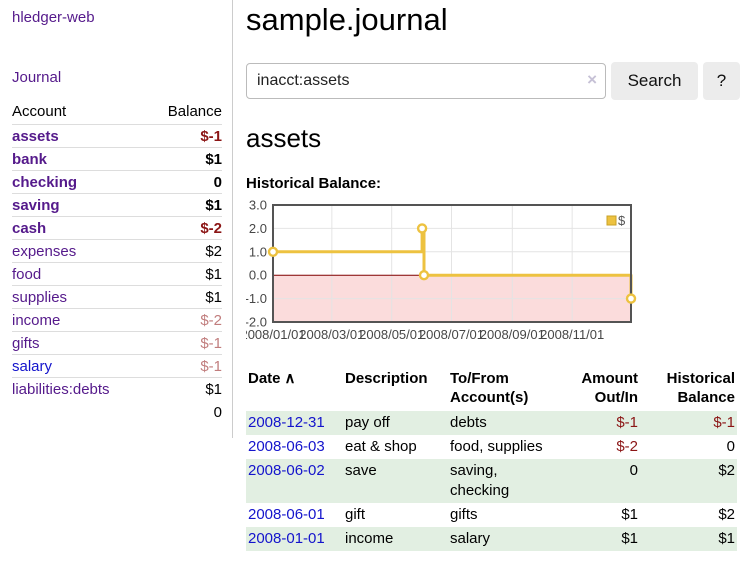  What do you see at coordinates (286, 470) in the screenshot?
I see `transaction-date-link: 2008-06-02` at bounding box center [286, 470].